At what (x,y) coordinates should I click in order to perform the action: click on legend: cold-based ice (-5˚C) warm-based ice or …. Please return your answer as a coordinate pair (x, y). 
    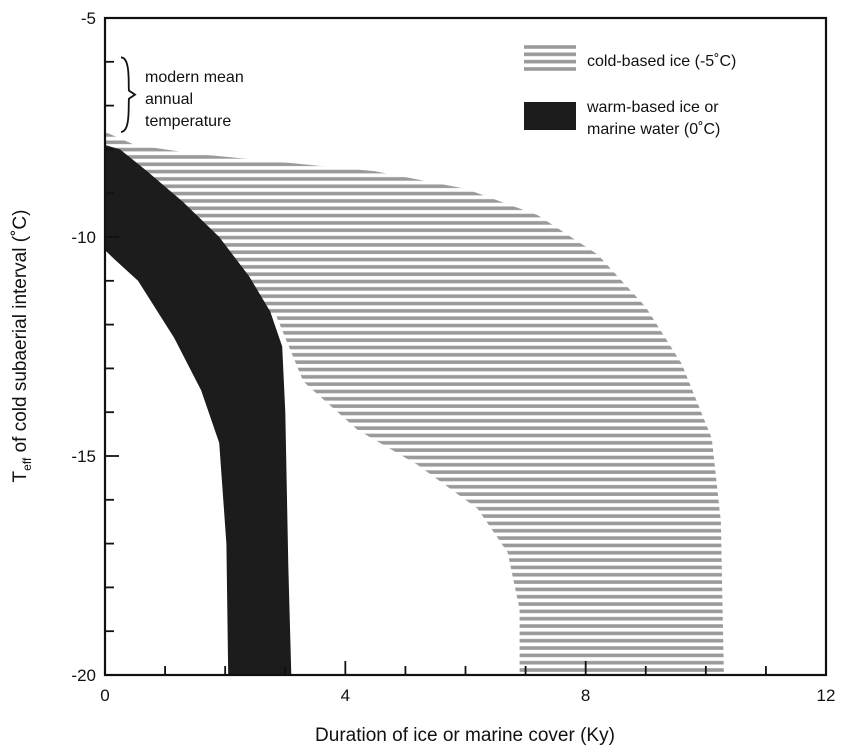
    Looking at the image, I should click on (630, 91).